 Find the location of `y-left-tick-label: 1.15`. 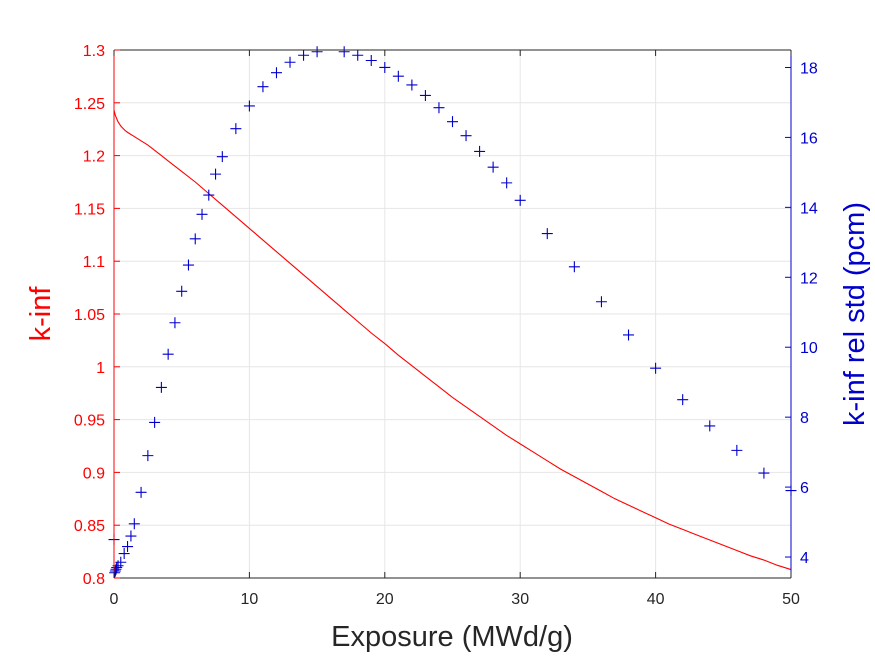

y-left-tick-label: 1.15 is located at coordinates (89, 209).